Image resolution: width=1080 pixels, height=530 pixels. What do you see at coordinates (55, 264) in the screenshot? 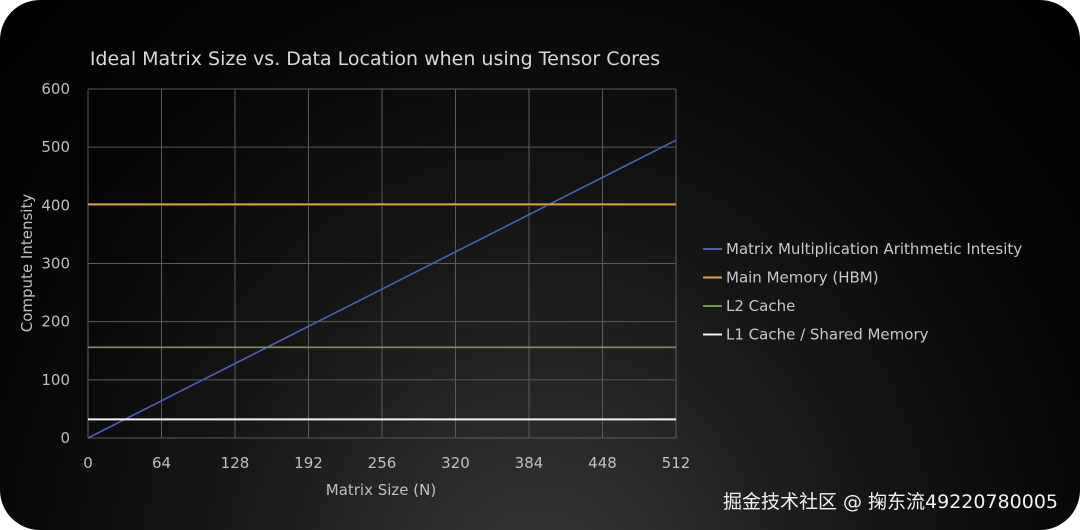
I see `y-tick-label: 300` at bounding box center [55, 264].